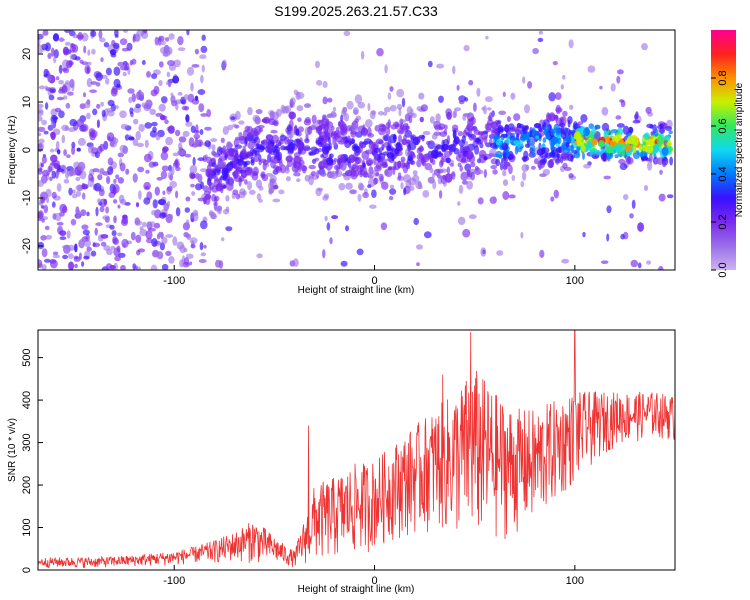 The image size is (750, 600). What do you see at coordinates (723, 173) in the screenshot?
I see `colorbar-tick-label: 0.4` at bounding box center [723, 173].